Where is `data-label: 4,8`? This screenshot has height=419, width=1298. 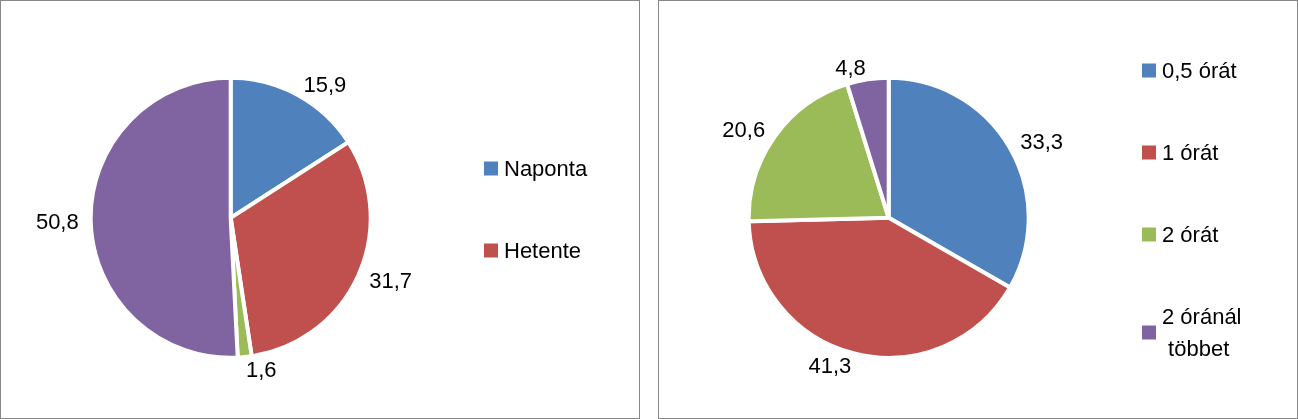
data-label: 4,8 is located at coordinates (850, 68).